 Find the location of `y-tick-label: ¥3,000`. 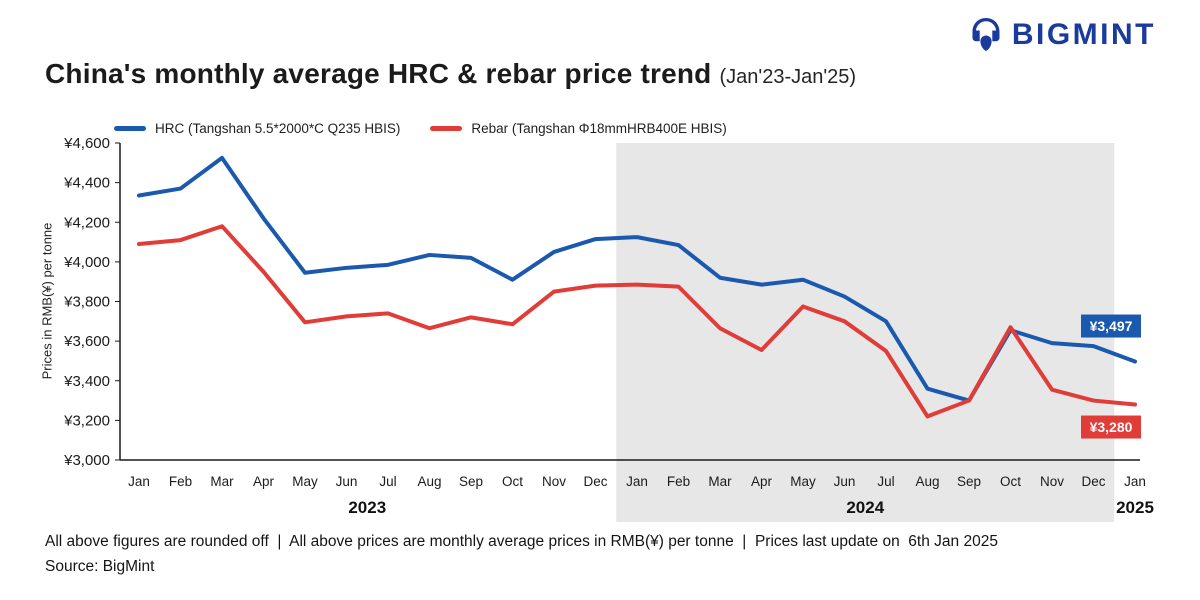

y-tick-label: ¥3,000 is located at coordinates (86, 460).